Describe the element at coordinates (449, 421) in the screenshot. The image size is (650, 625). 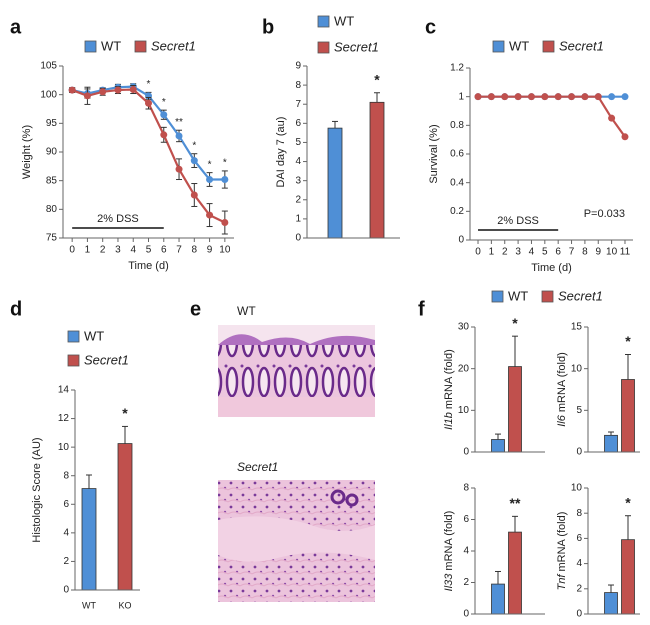
I see `gene-name: Il1b` at that location.